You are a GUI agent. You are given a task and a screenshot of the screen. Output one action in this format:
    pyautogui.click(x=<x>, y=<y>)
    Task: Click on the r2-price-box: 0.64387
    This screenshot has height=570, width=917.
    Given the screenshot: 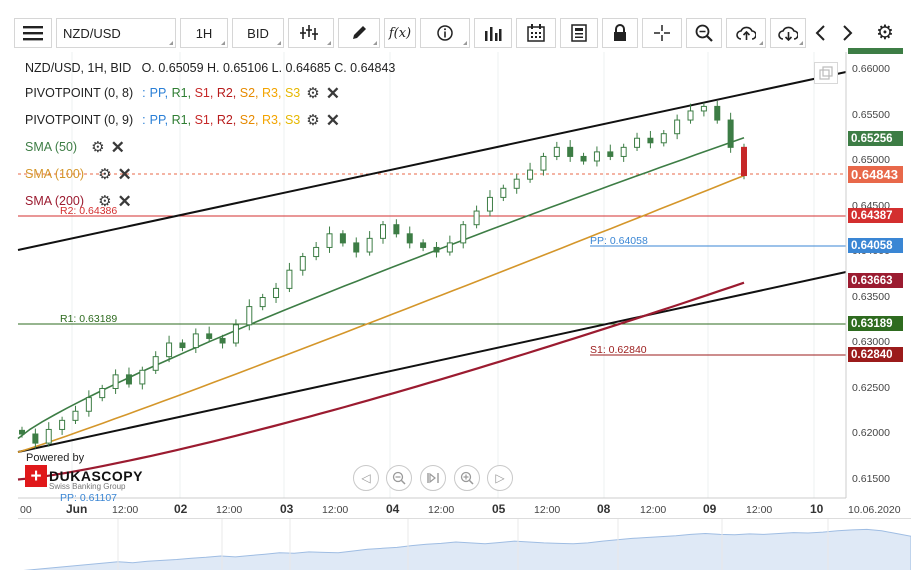 What is the action you would take?
    pyautogui.click(x=875, y=215)
    